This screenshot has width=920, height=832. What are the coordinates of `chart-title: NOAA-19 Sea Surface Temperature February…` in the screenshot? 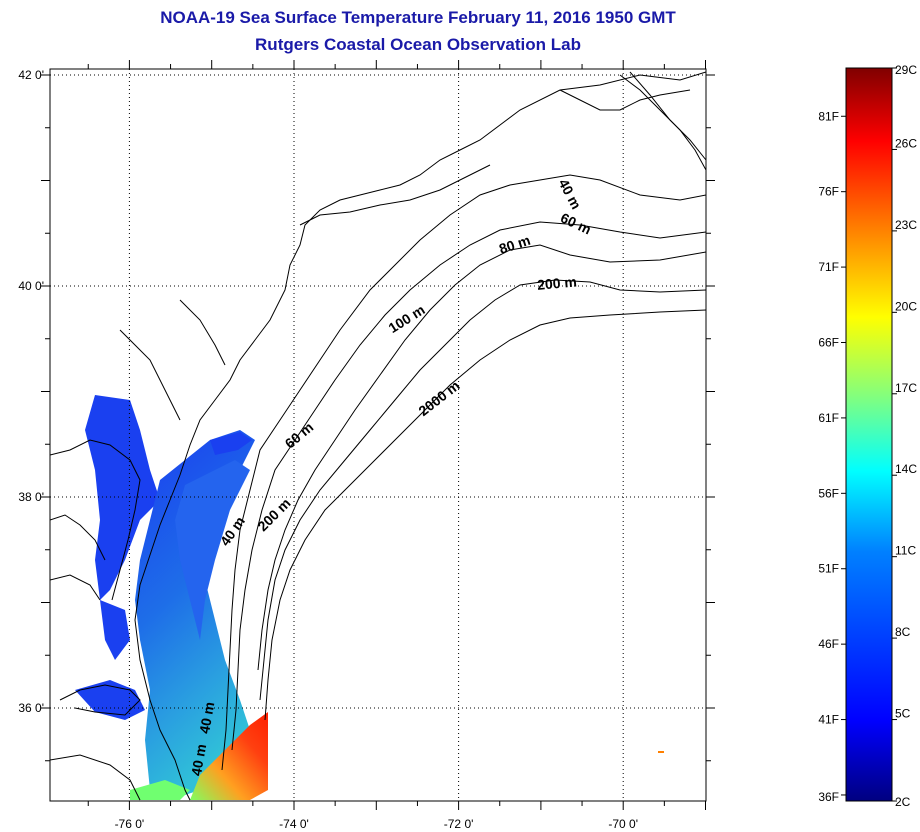 It's located at (418, 17).